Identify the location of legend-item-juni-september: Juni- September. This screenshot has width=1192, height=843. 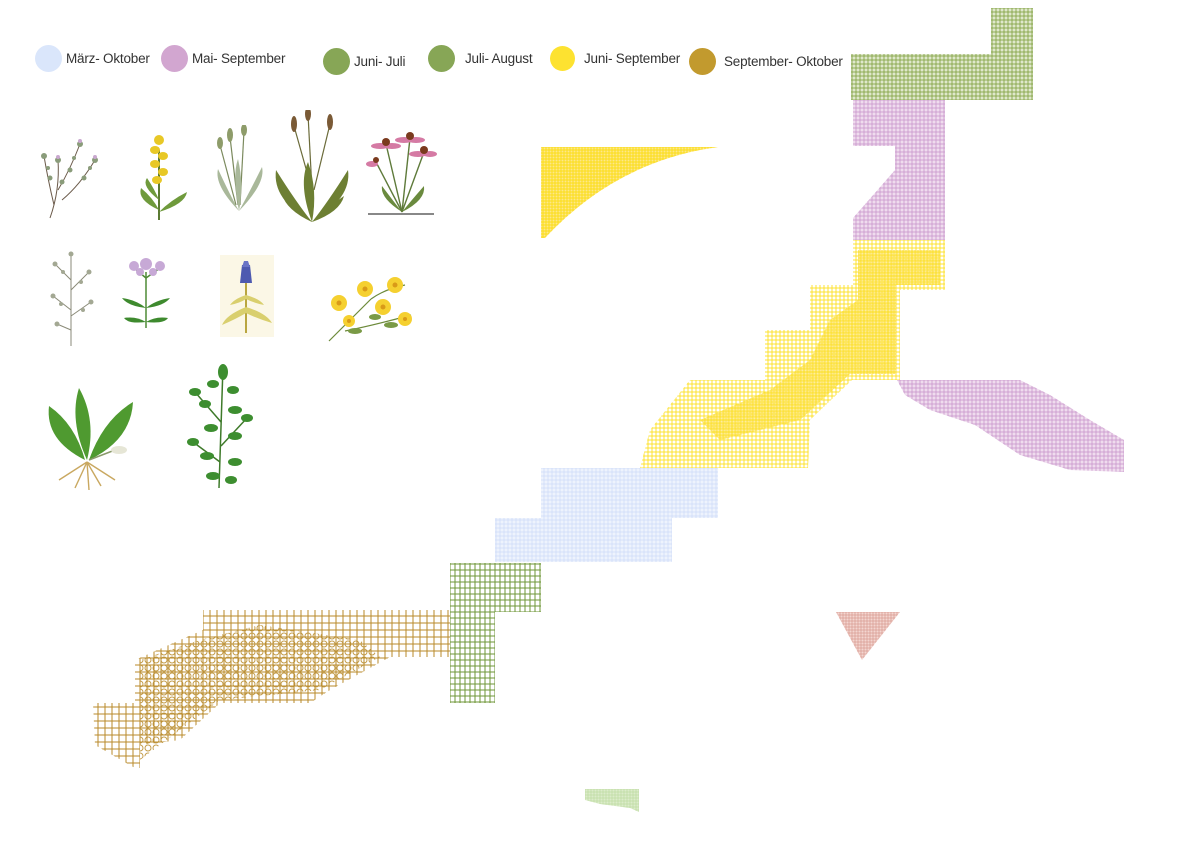
(615, 58).